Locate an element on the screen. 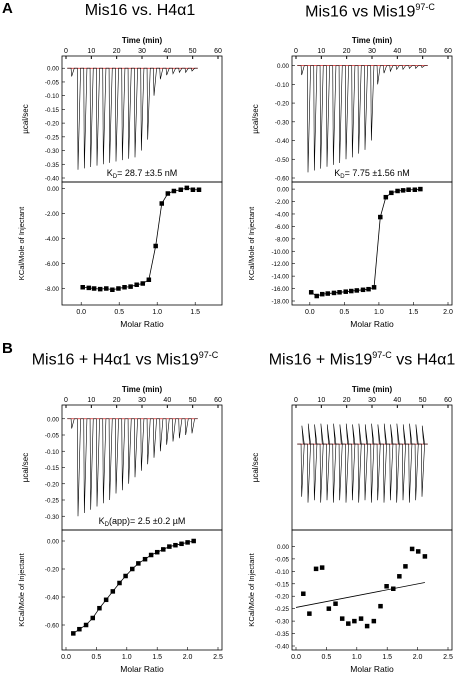  ucal-tick-label-b1: -0.20 is located at coordinates (52, 484).